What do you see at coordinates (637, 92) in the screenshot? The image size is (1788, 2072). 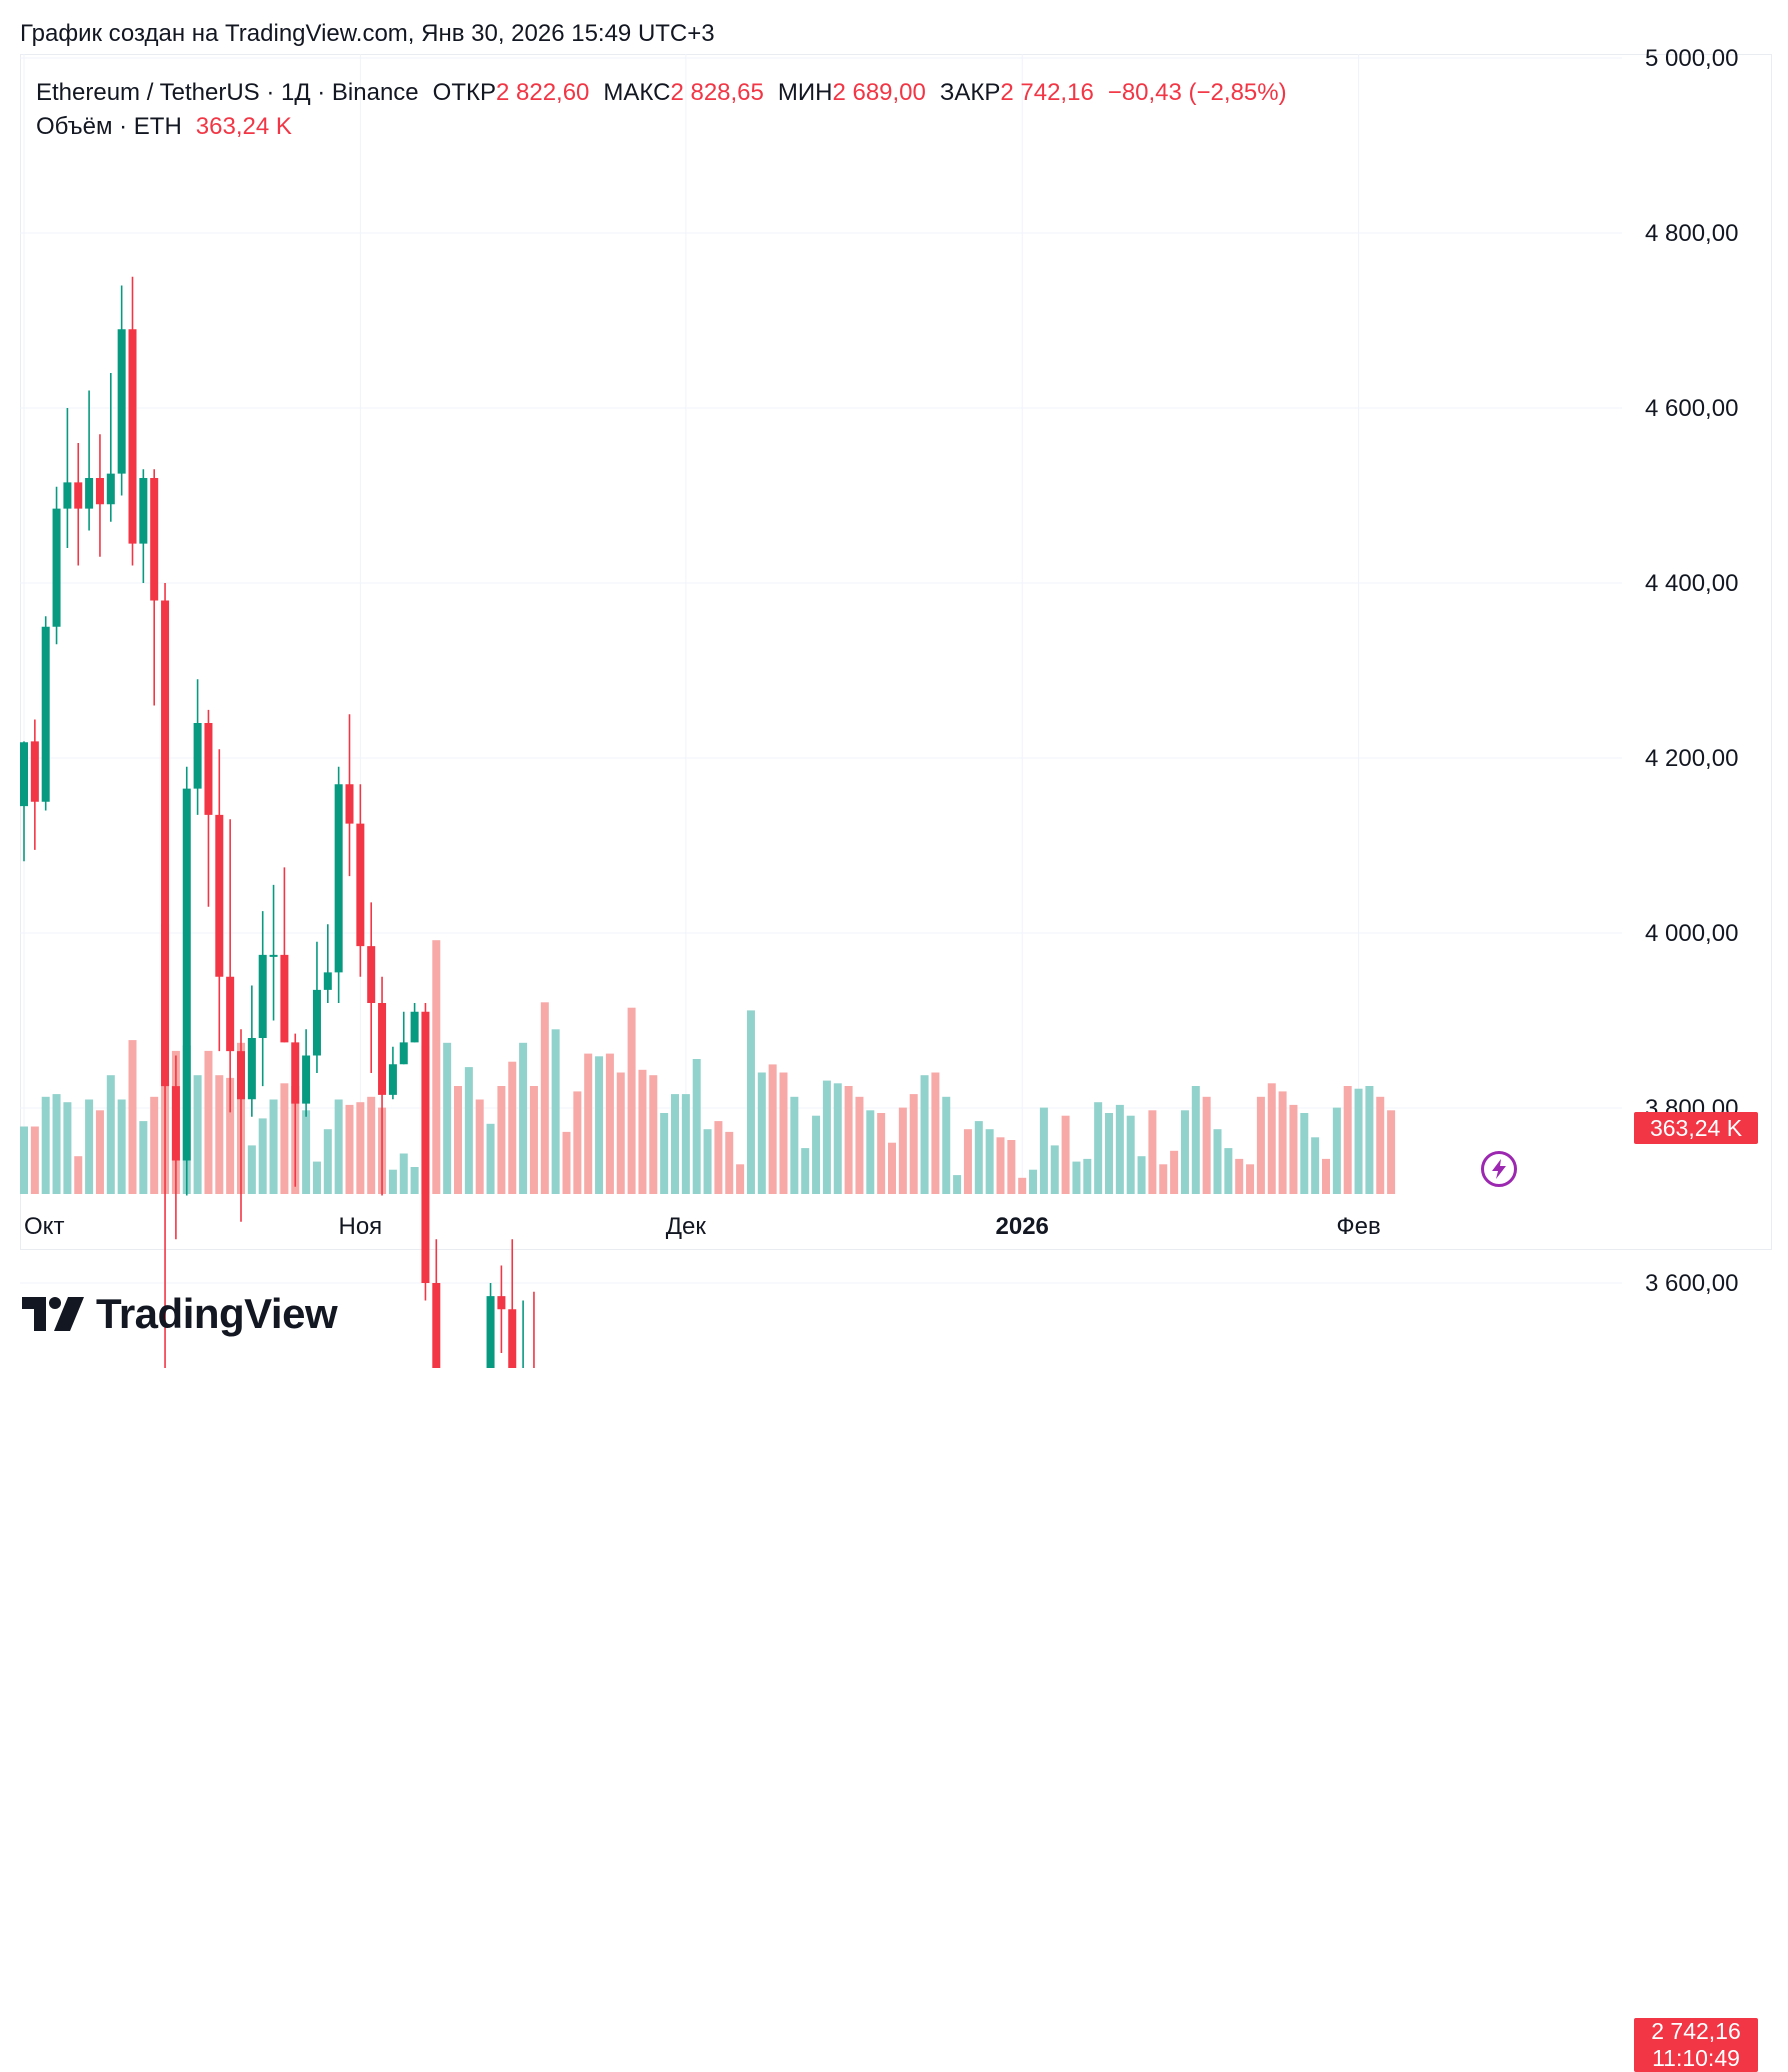 I see `legend-high-label: МАКС` at bounding box center [637, 92].